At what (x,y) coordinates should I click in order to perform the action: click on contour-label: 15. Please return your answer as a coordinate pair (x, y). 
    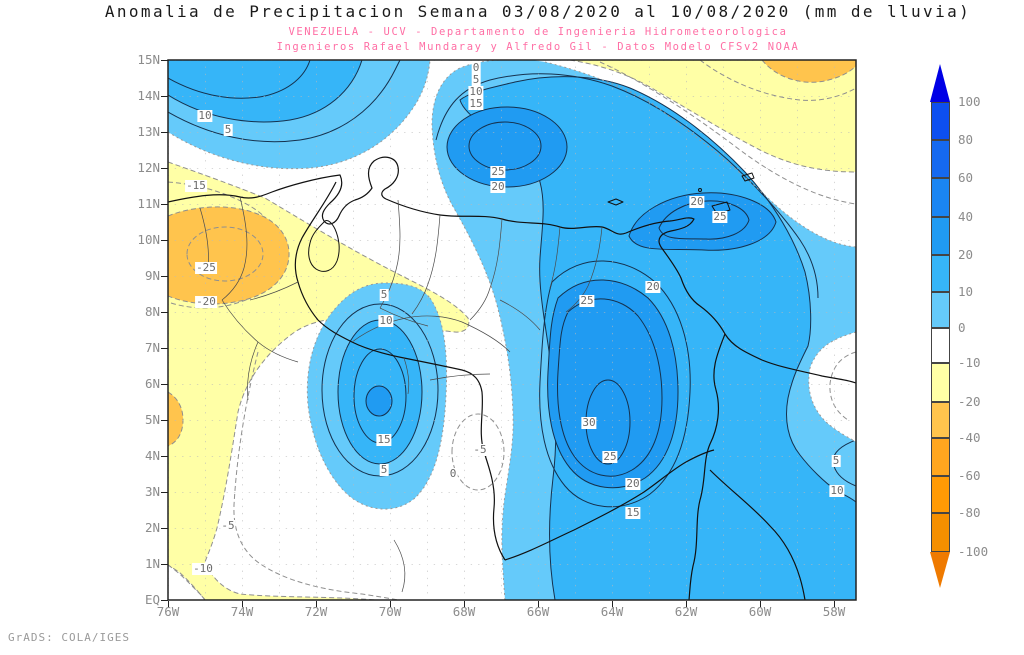
    Looking at the image, I should click on (476, 103).